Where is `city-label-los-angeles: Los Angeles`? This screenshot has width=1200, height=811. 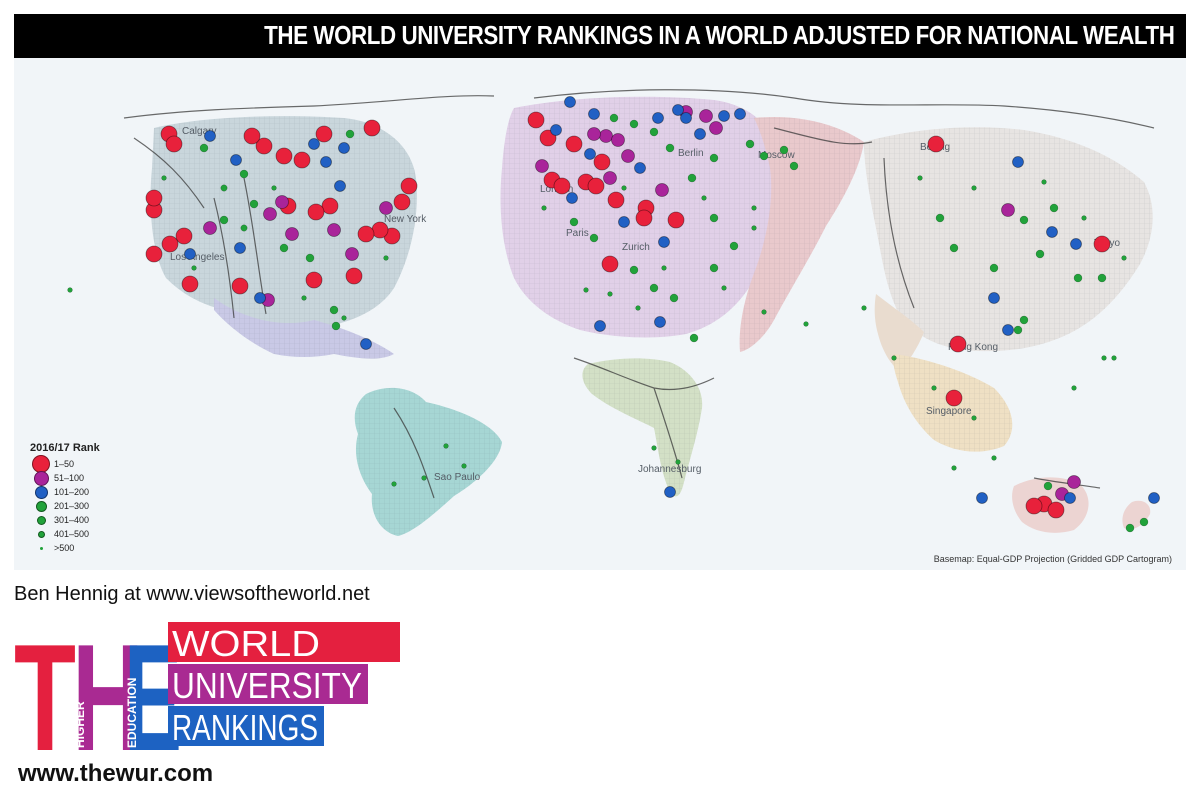 city-label-los-angeles: Los Angeles is located at coordinates (197, 257).